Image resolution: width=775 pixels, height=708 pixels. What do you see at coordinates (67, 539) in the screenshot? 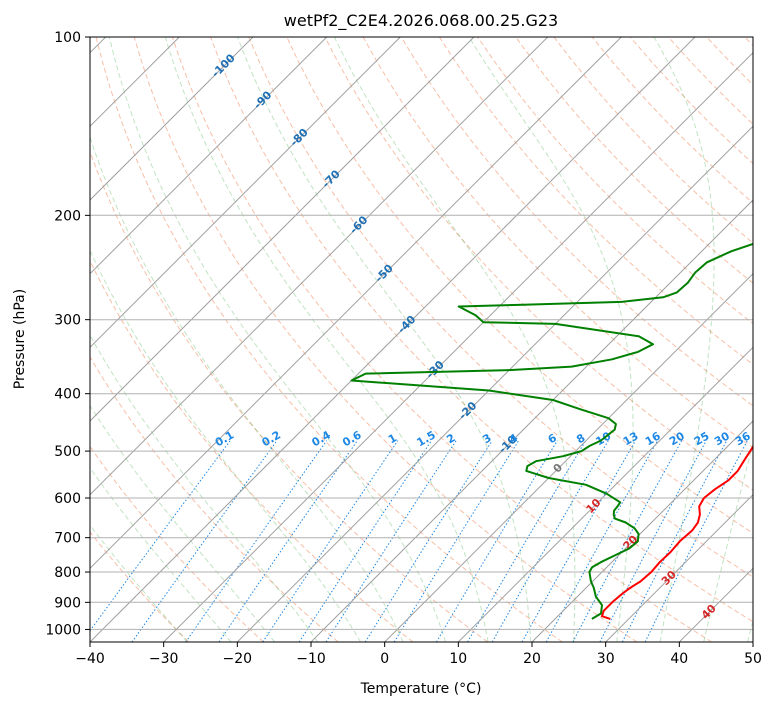
I see `y-tick-label: 700` at bounding box center [67, 539].